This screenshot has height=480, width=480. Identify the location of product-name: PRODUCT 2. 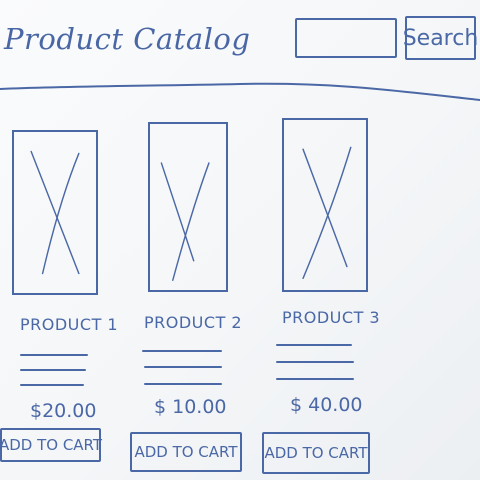
(193, 322).